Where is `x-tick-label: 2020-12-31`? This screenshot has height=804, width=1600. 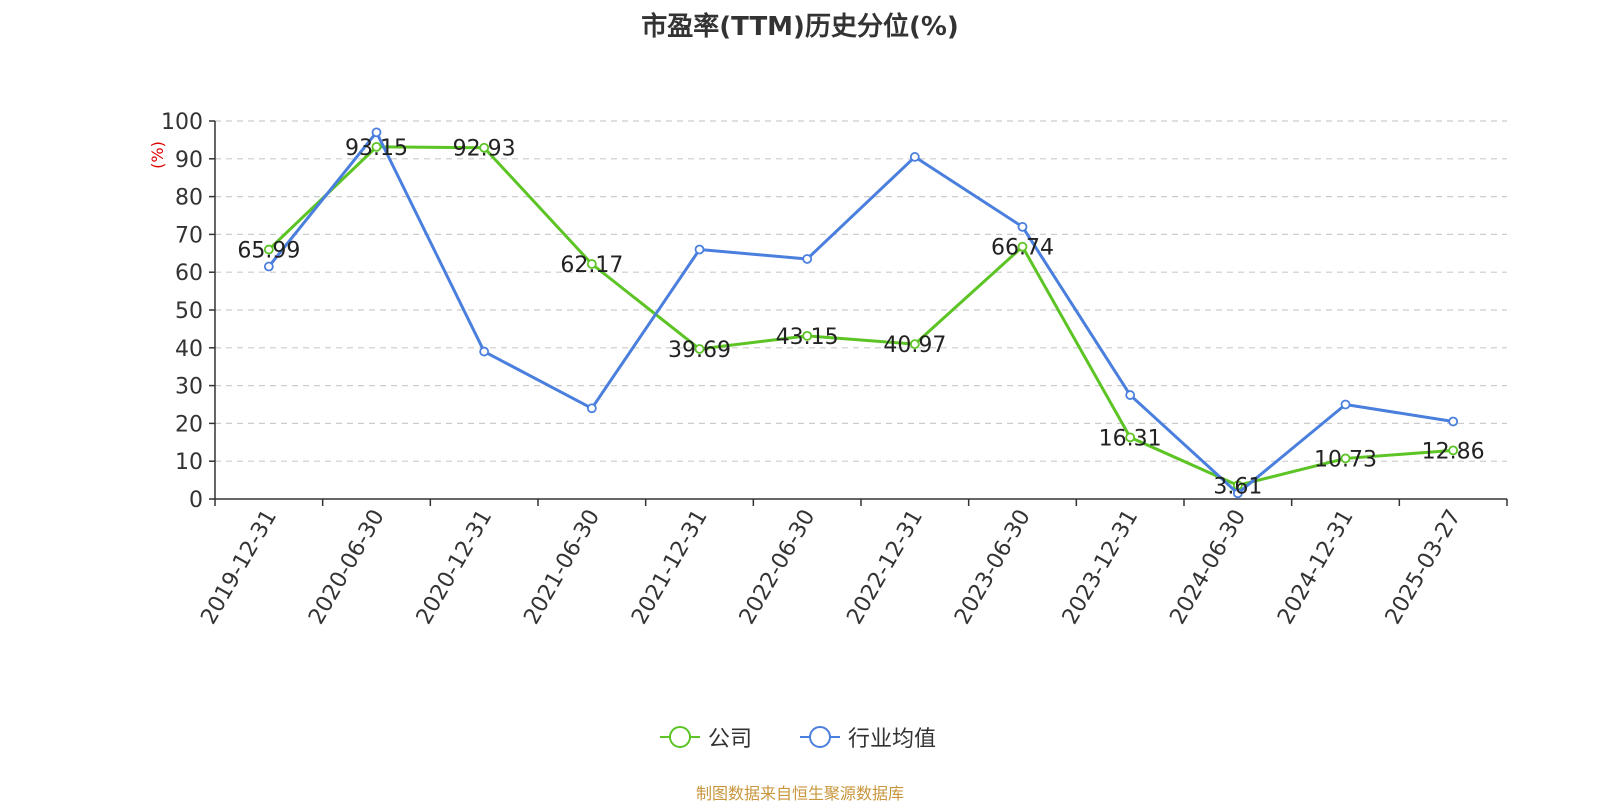
x-tick-label: 2020-12-31 is located at coordinates (455, 567).